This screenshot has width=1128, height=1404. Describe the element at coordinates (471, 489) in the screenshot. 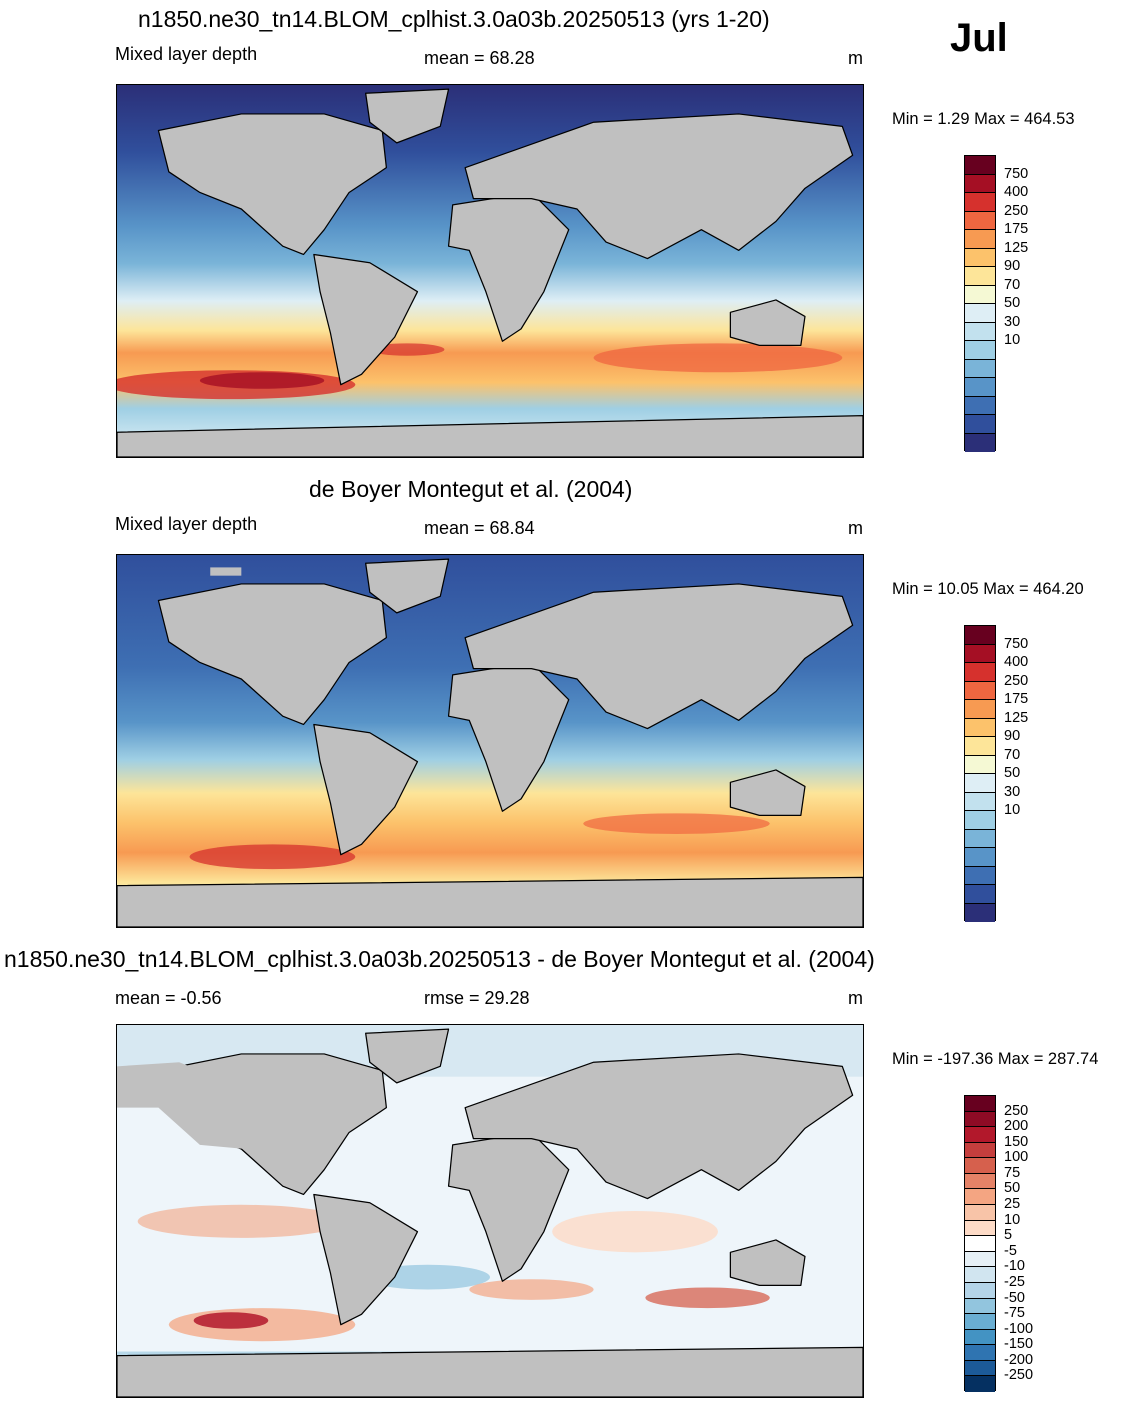

I see `panel2-title: de Boyer Montegut et al. (2004)` at that location.